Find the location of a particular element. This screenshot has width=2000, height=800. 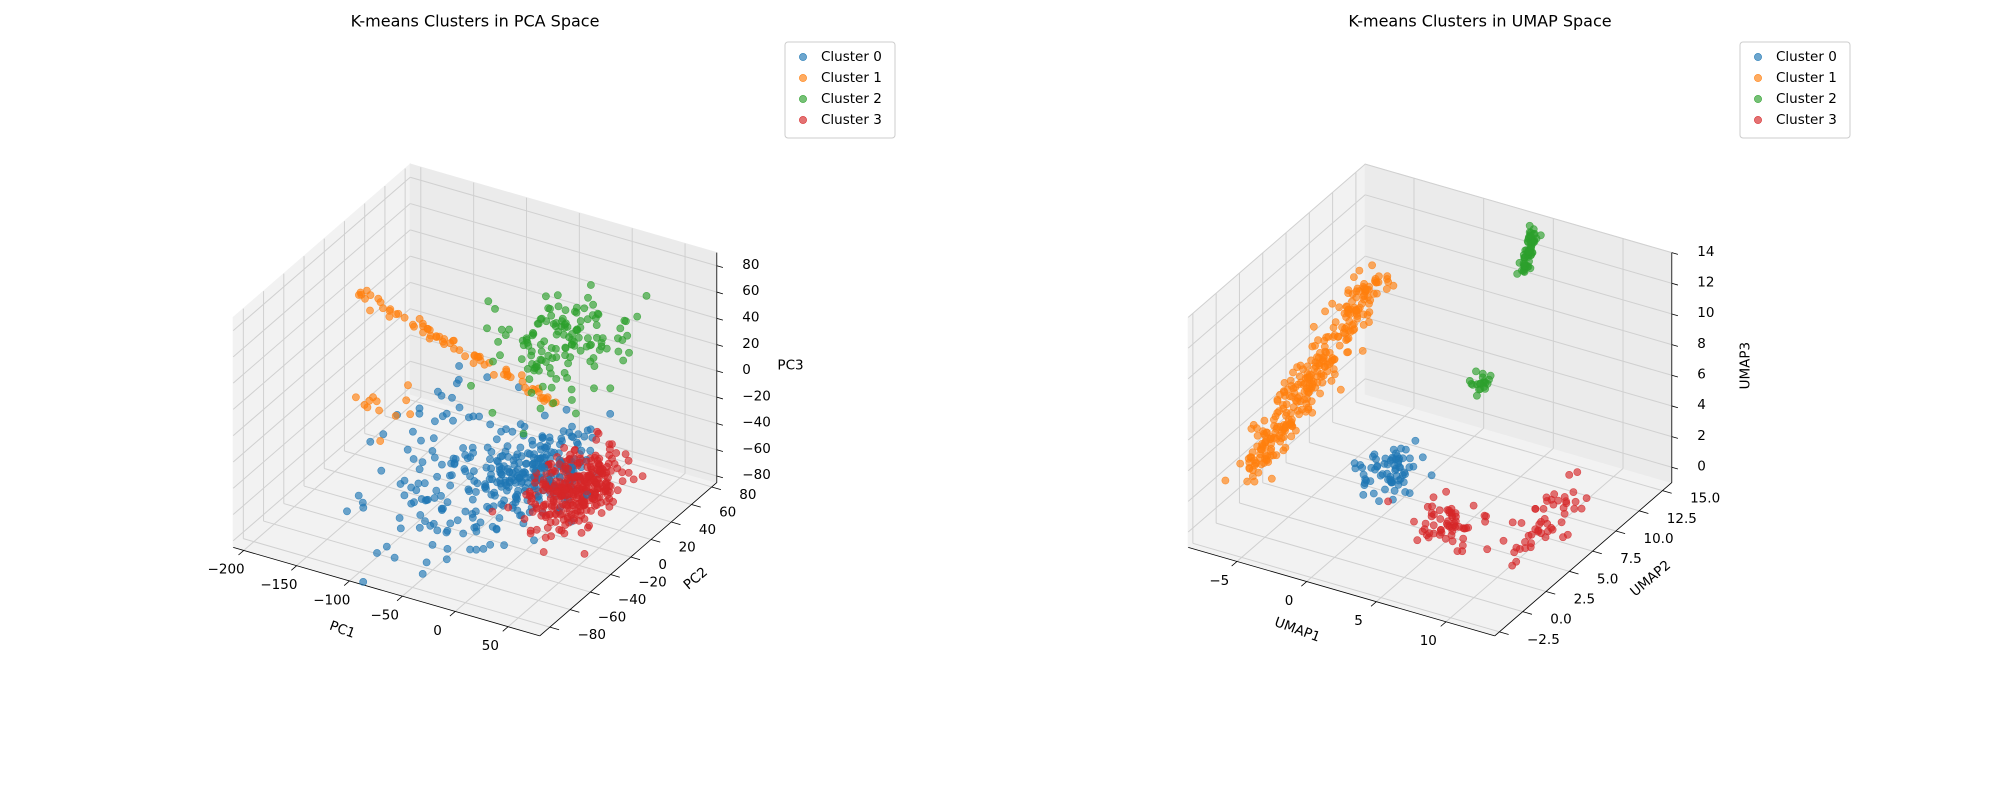

pca-legend-label: Cluster 2 is located at coordinates (851, 99).